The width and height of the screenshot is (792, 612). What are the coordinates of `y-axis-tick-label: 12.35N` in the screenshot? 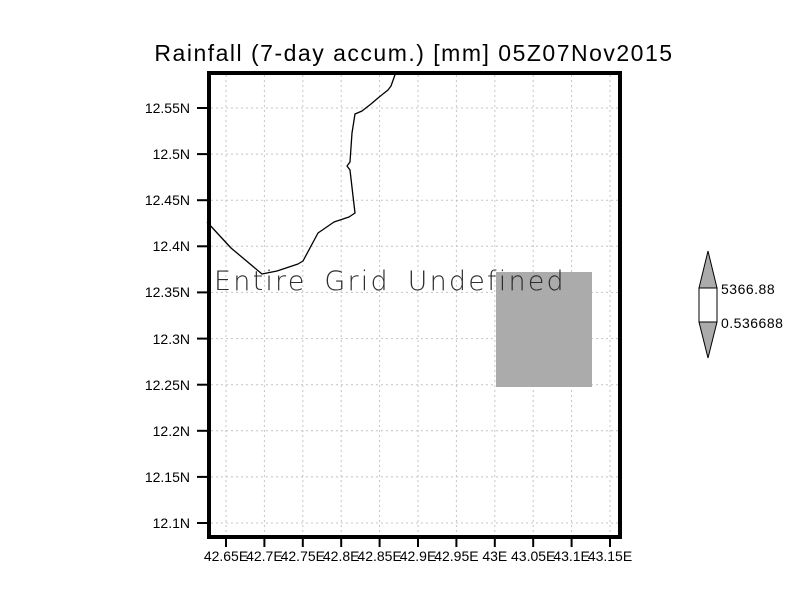 It's located at (167, 292).